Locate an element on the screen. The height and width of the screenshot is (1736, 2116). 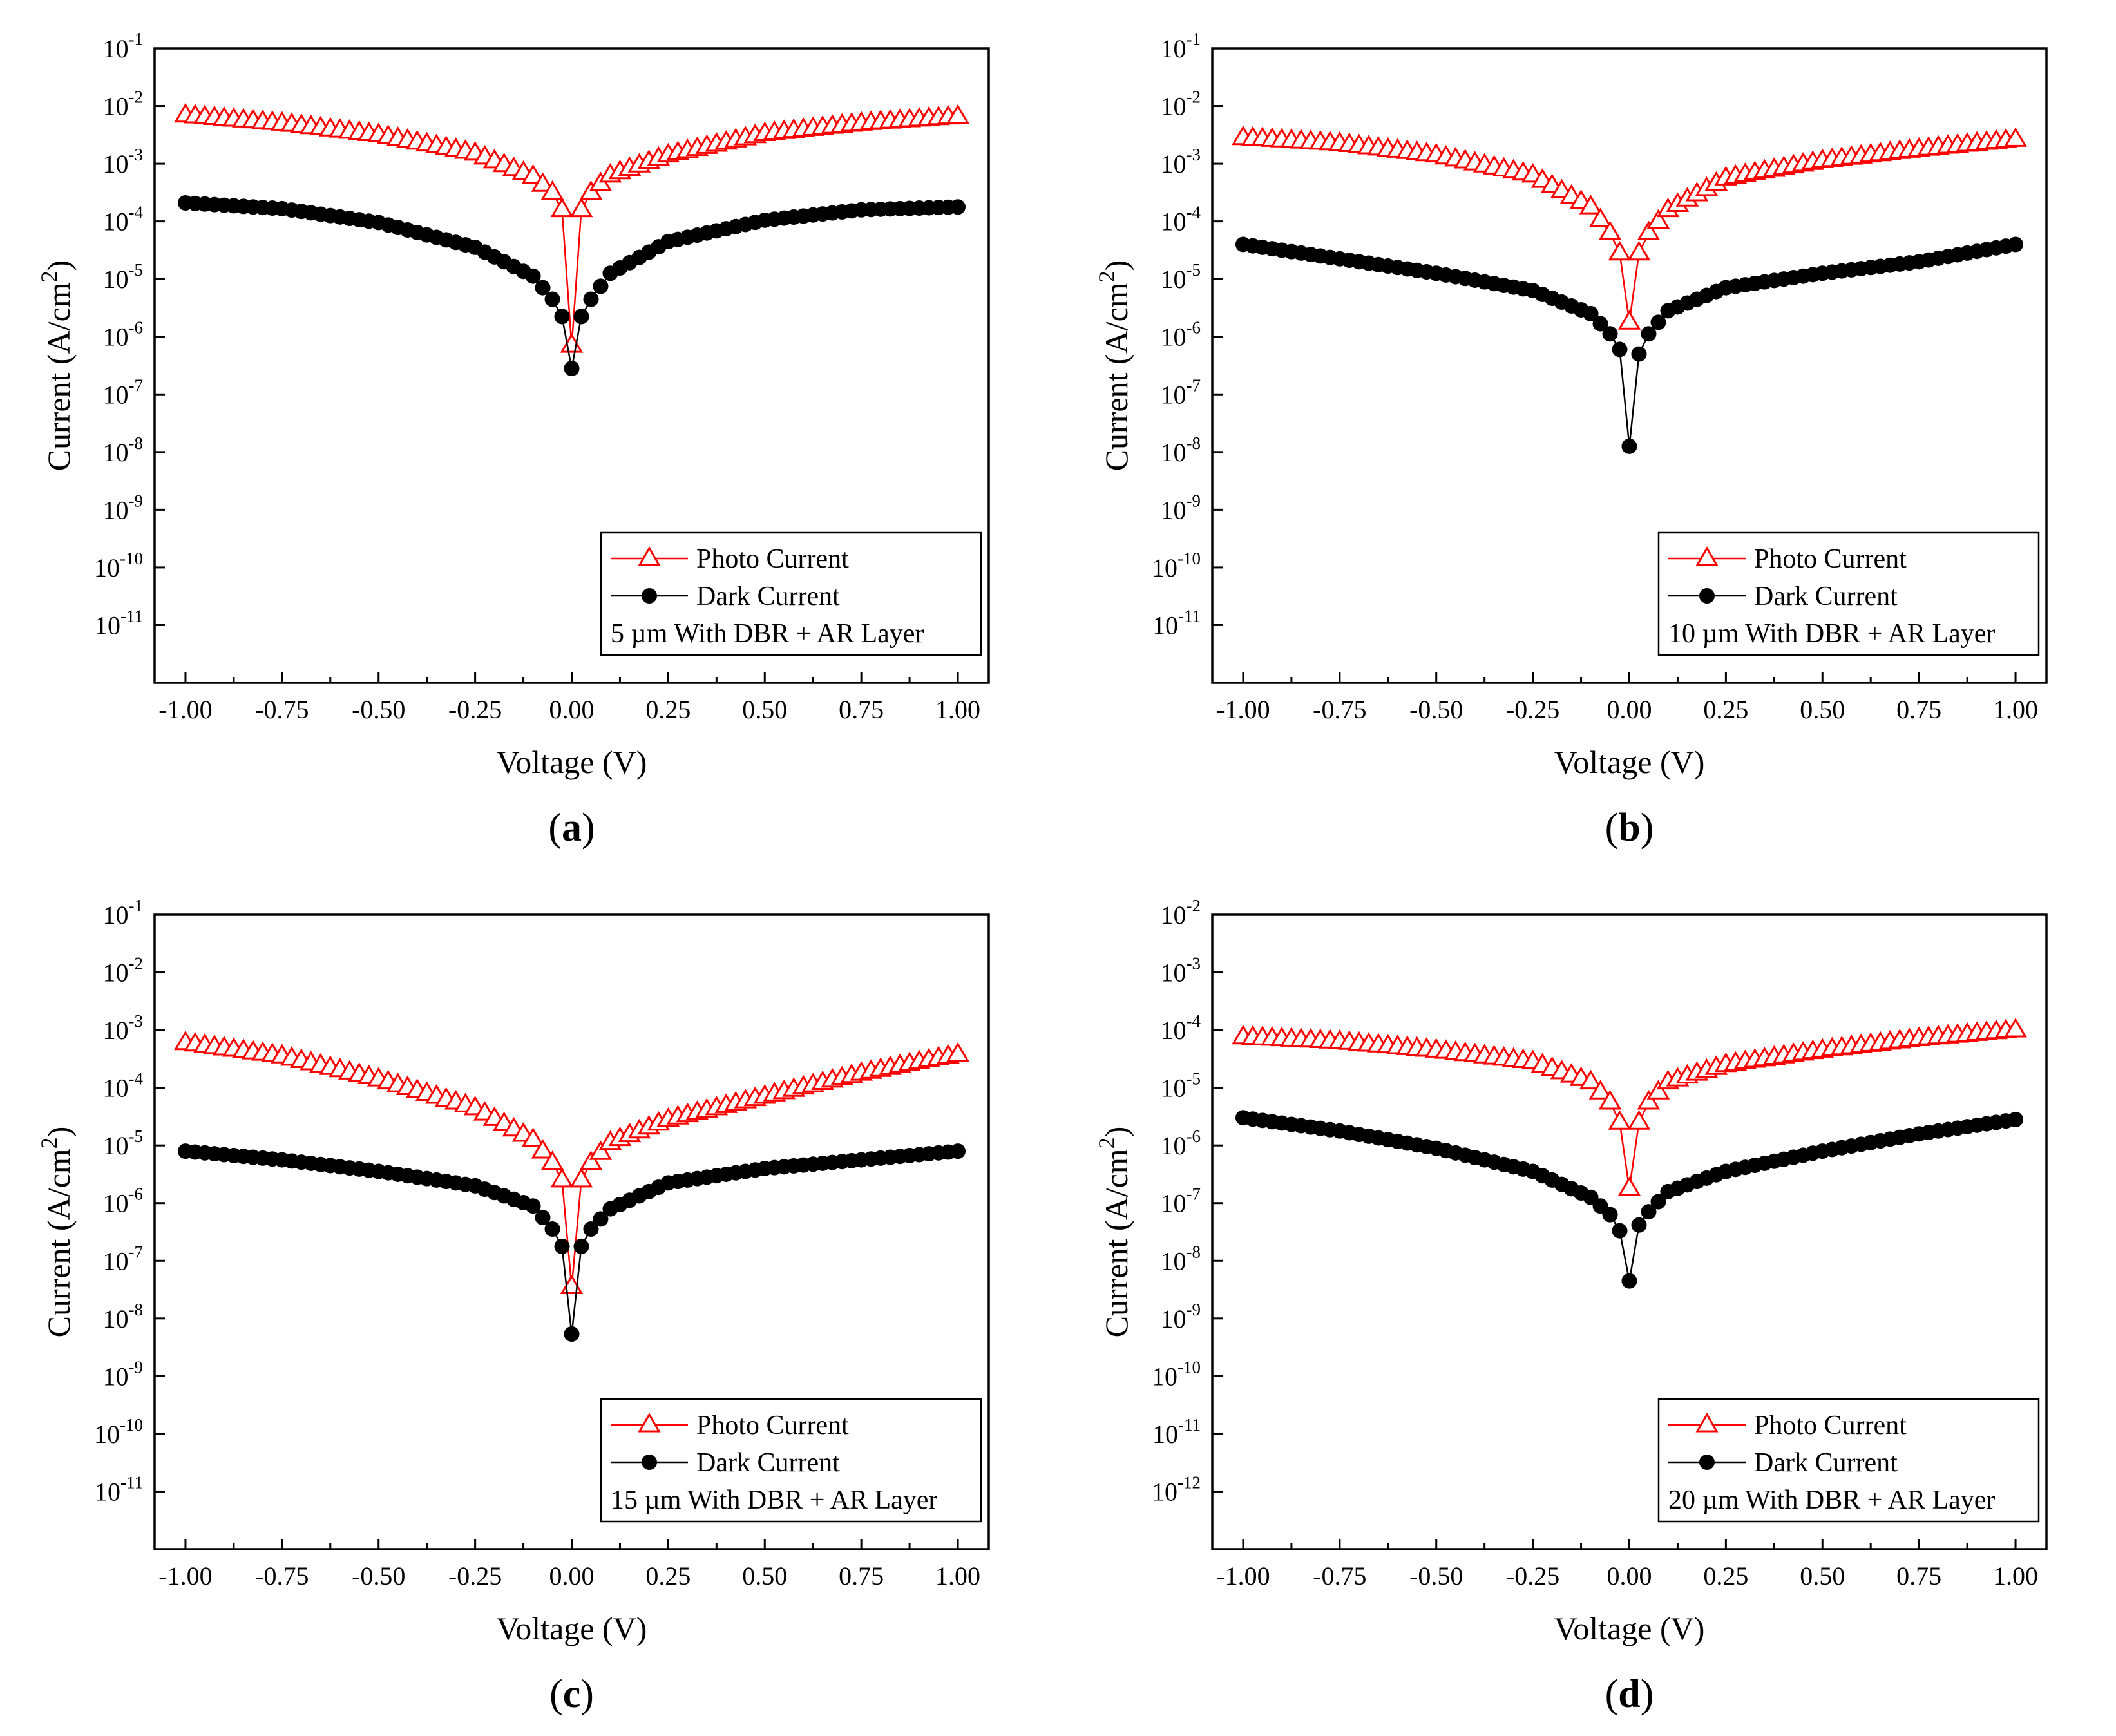
panel-letter: a is located at coordinates (572, 828).